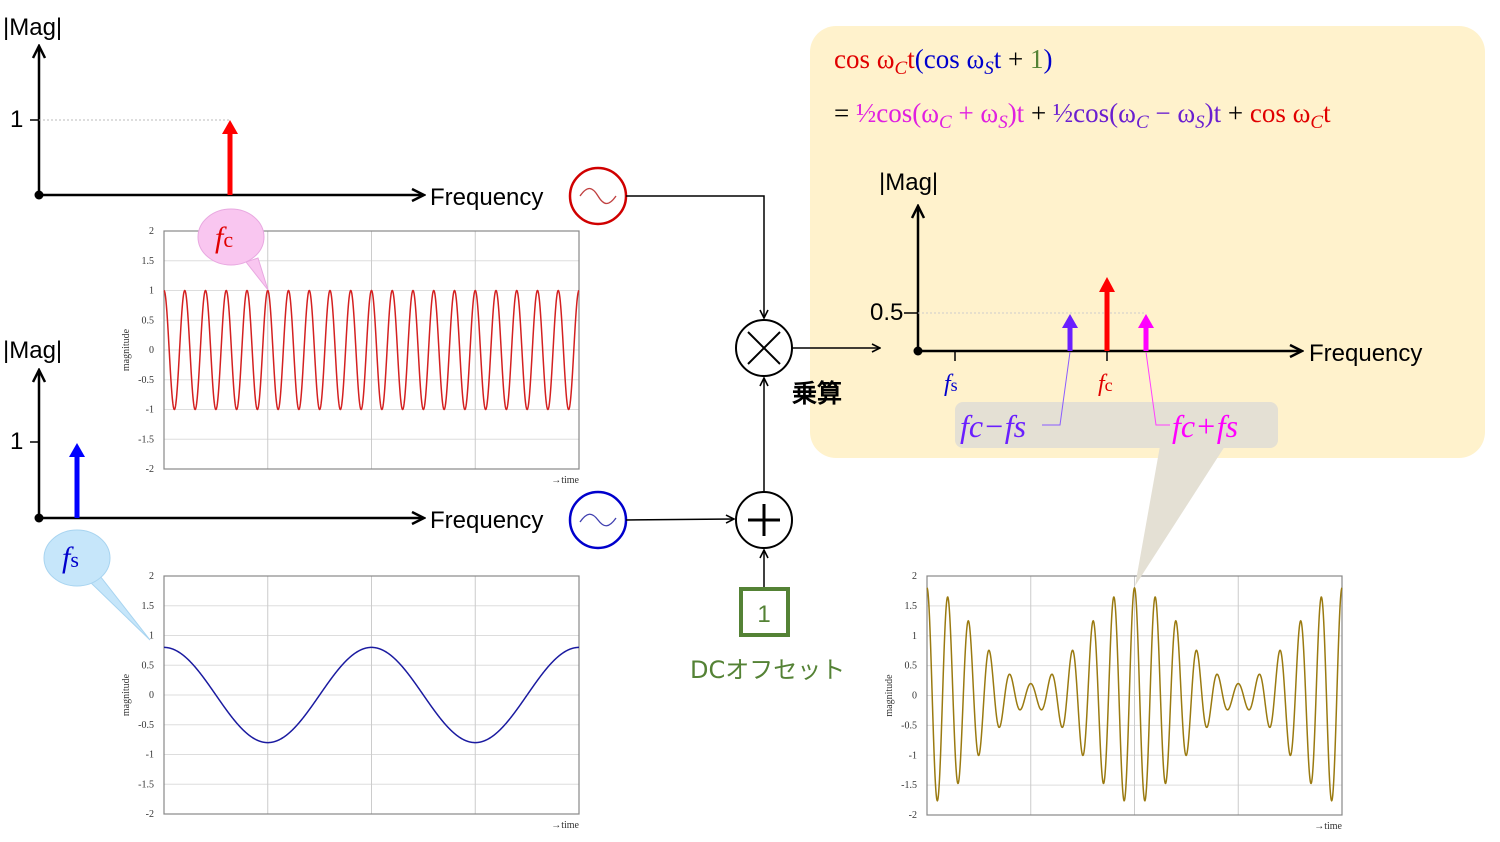  What do you see at coordinates (695, 256) in the screenshot?
I see `carrier-wire` at bounding box center [695, 256].